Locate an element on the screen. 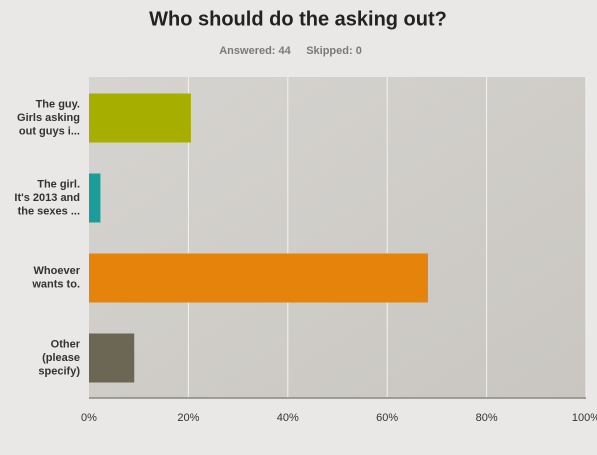 The height and width of the screenshot is (455, 597). x-tick-label: 80% is located at coordinates (487, 418).